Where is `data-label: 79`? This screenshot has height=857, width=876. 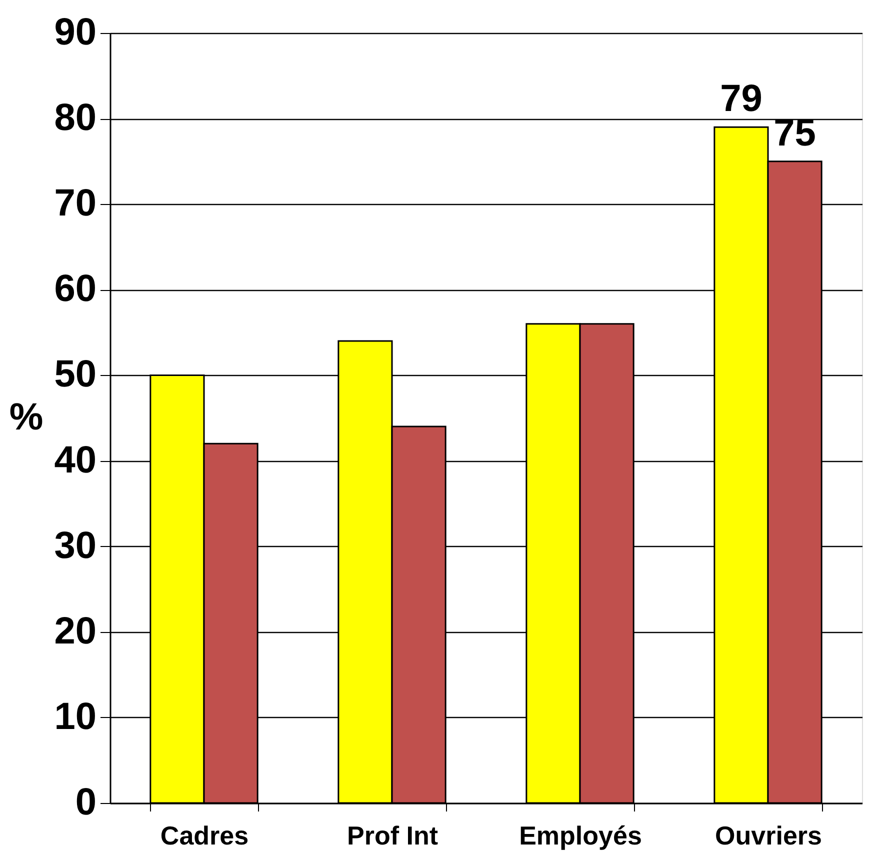 data-label: 79 is located at coordinates (741, 99).